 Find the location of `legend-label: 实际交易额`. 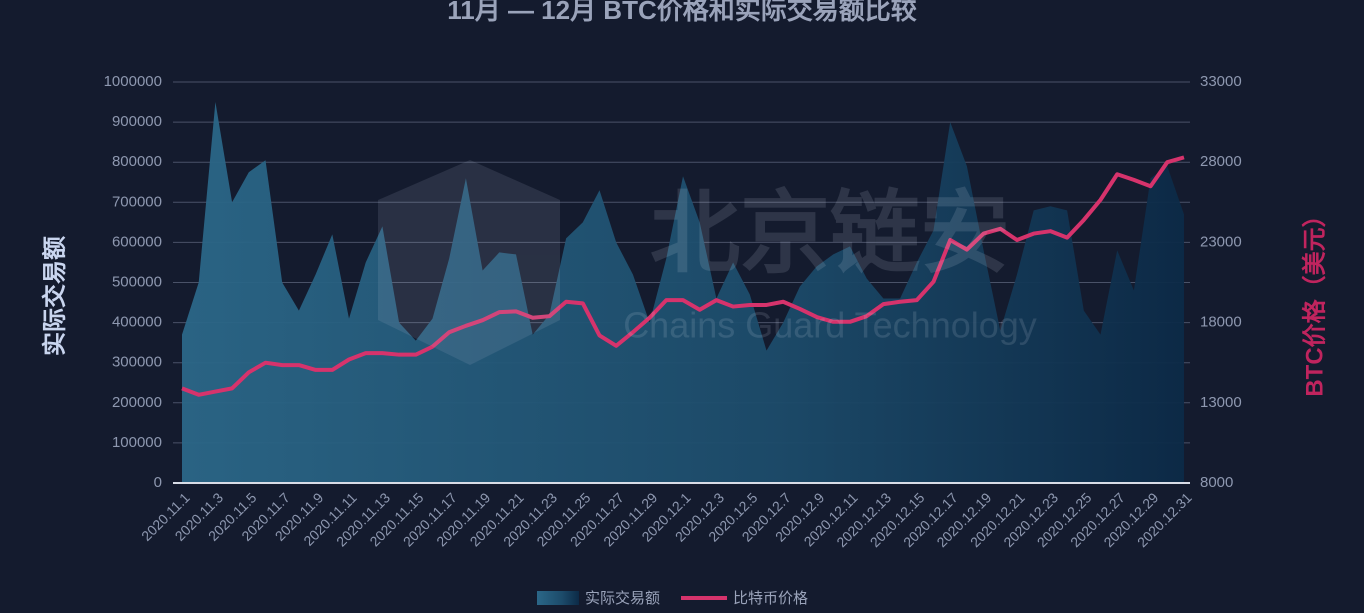

legend-label: 实际交易额 is located at coordinates (622, 598).